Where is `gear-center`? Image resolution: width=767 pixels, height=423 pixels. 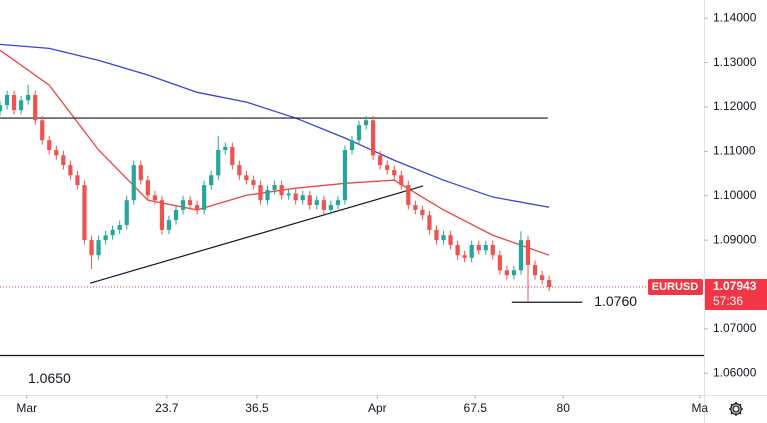
gear-center is located at coordinates (736, 409).